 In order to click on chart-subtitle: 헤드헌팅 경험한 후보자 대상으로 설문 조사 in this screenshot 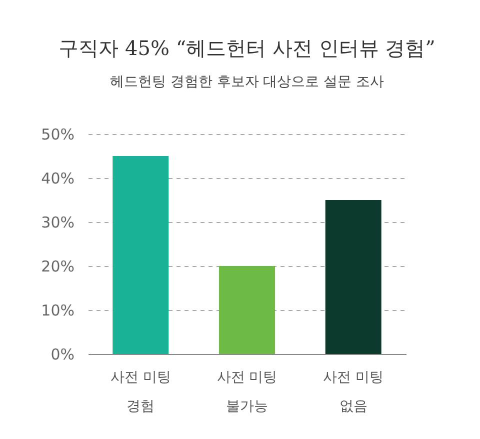, I will do `click(247, 82)`.